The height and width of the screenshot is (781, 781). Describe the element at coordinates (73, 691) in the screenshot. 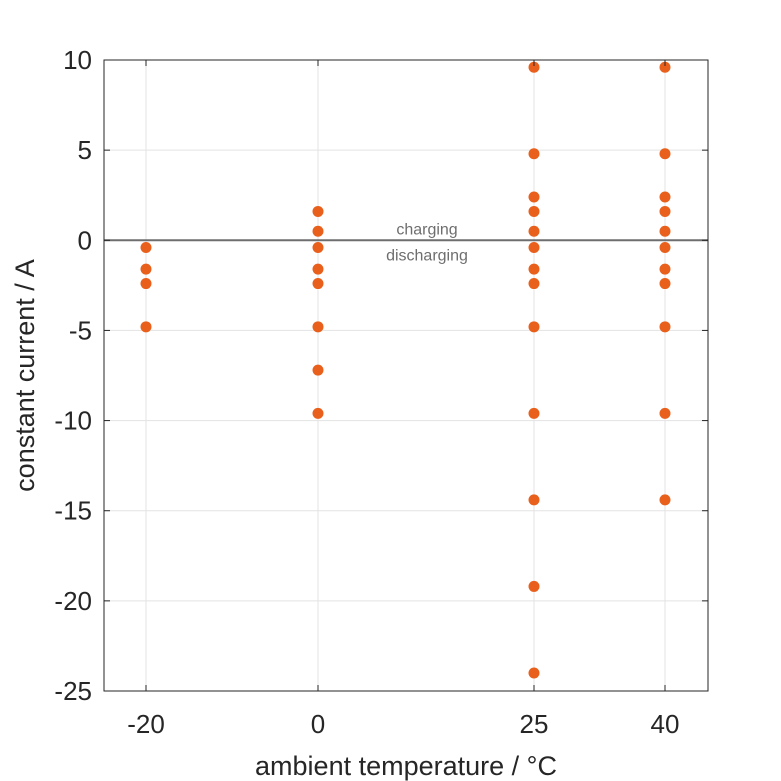

I see `y-tick-label: -25` at that location.